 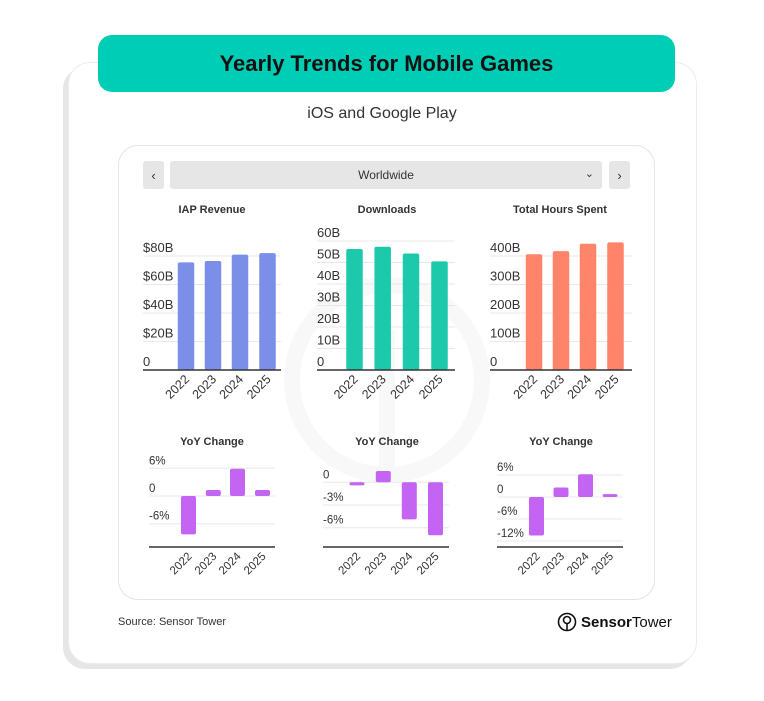 I want to click on page-title: Yearly Trends for Mobile Games, so click(x=386, y=63).